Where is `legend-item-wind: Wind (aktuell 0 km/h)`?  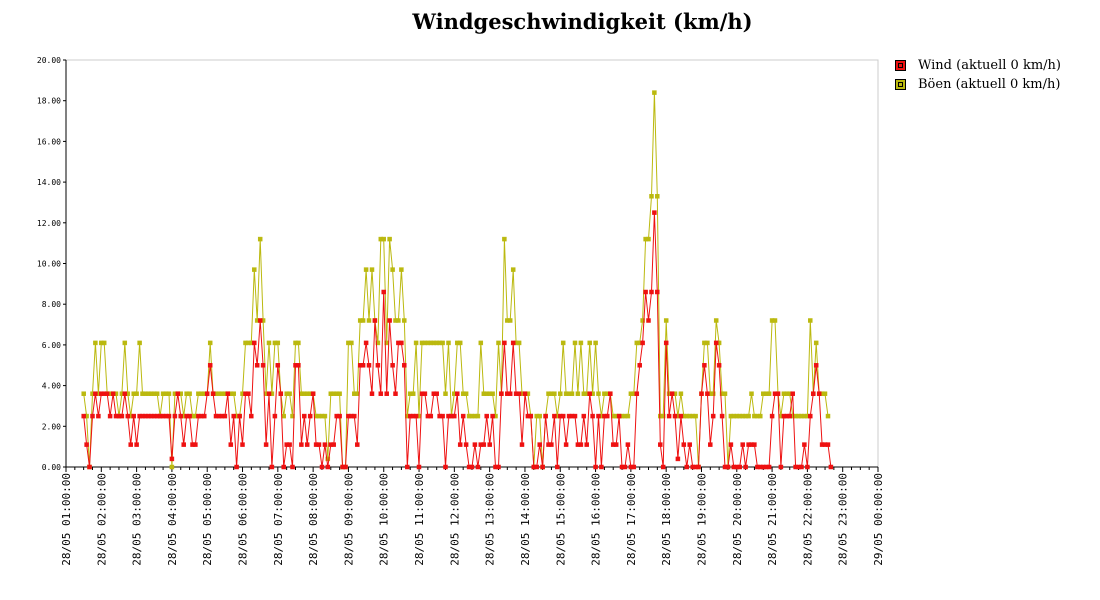 legend-item-wind: Wind (aktuell 0 km/h) is located at coordinates (978, 65).